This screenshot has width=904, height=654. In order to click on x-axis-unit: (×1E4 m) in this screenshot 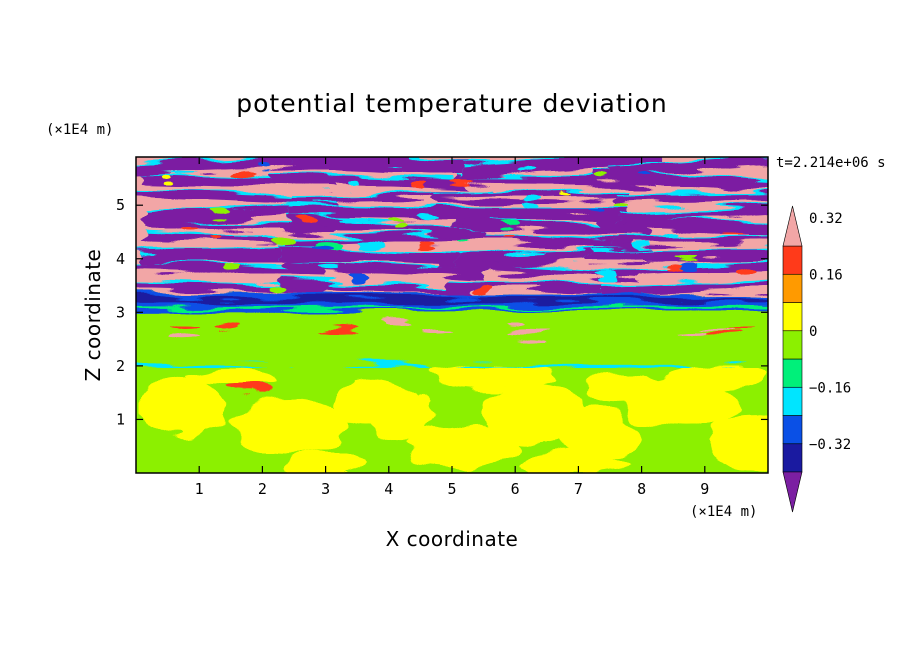, I will do `click(723, 512)`.